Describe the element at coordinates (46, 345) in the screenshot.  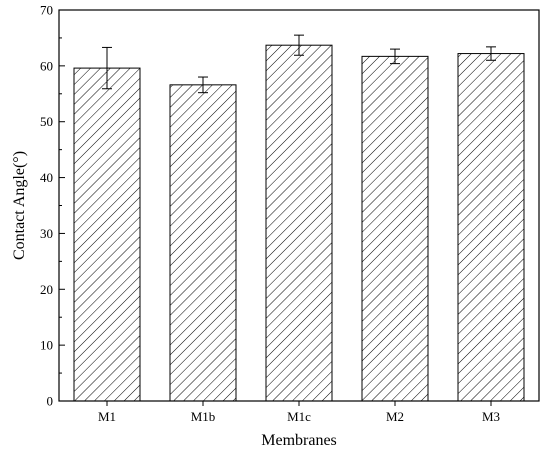
I see `y-tick-label: 10` at that location.